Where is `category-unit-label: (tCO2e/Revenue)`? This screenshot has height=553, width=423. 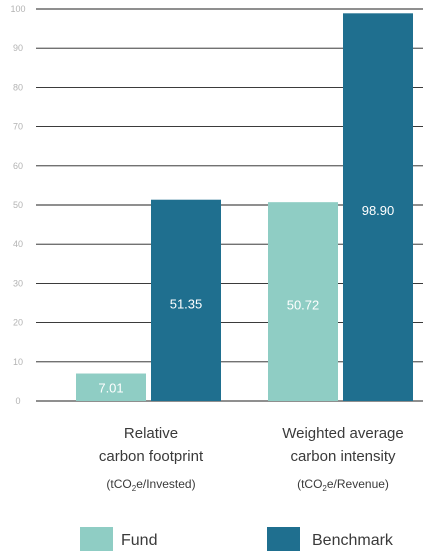 category-unit-label: (tCO2e/Revenue) is located at coordinates (343, 485).